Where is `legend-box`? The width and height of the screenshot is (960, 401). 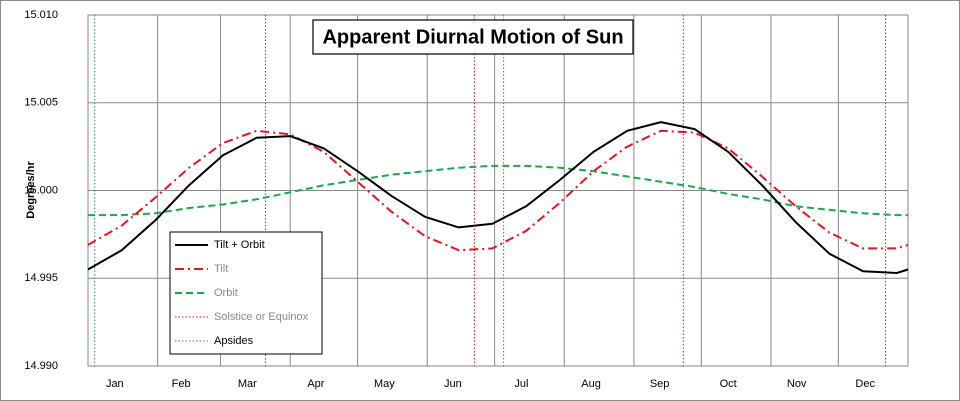
legend-box is located at coordinates (246, 293).